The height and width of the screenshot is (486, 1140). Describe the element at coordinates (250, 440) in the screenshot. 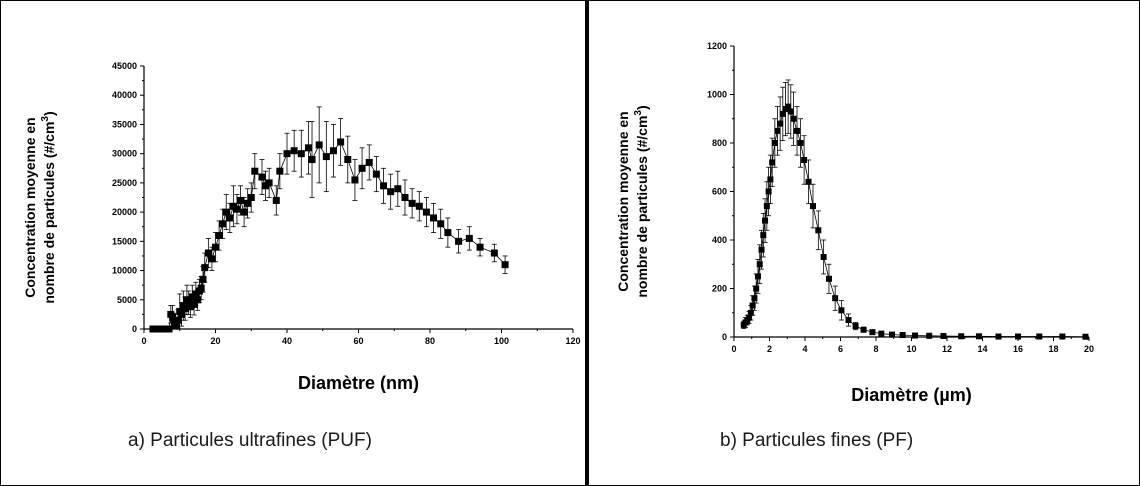

I see `caption-ultrafine: a) Particules ultrafines (PUF)` at that location.